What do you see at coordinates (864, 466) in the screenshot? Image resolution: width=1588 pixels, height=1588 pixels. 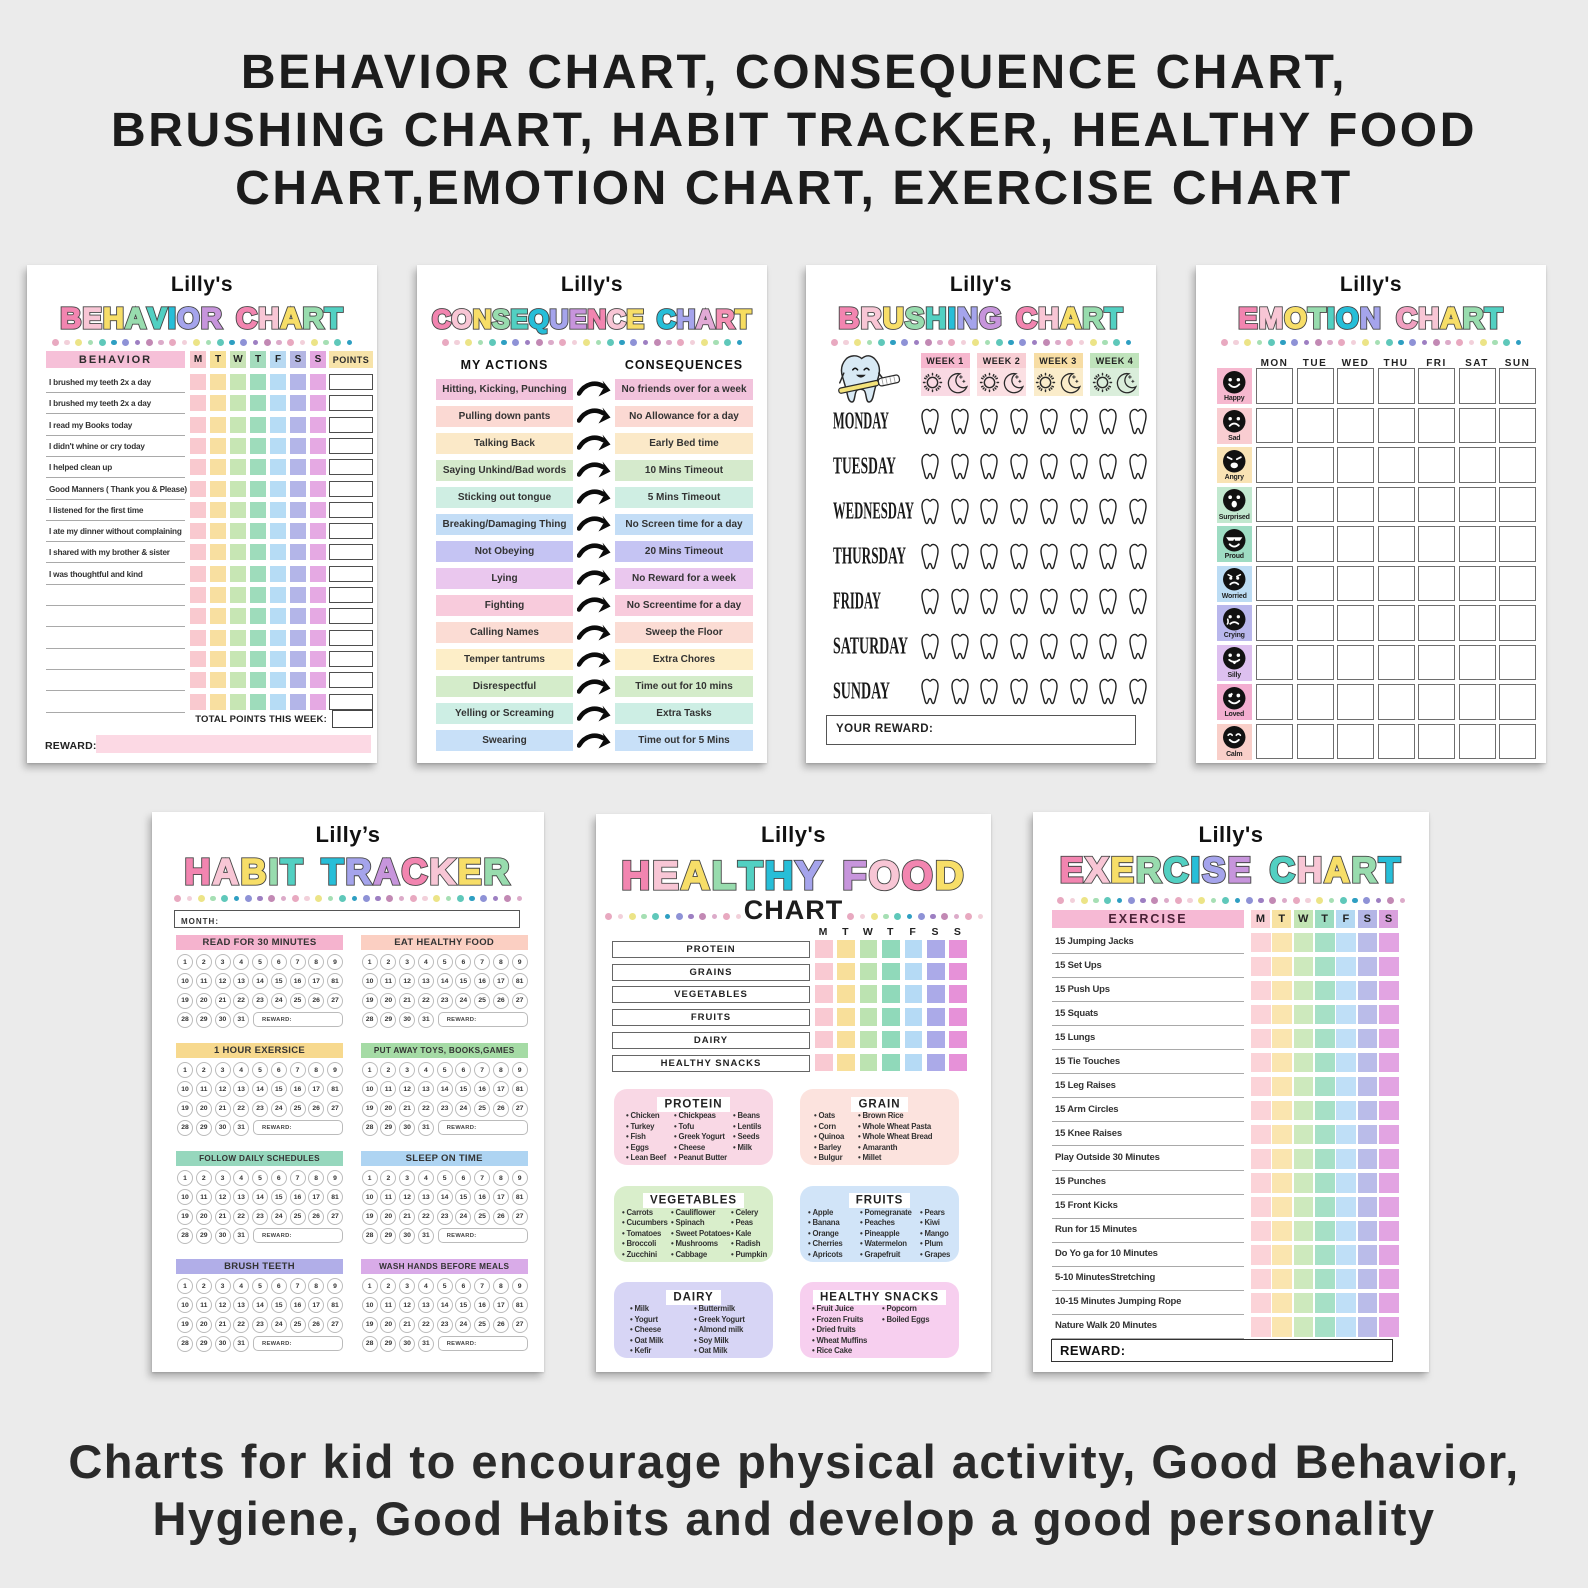 I see `svg-text: TUESDAY` at bounding box center [864, 466].